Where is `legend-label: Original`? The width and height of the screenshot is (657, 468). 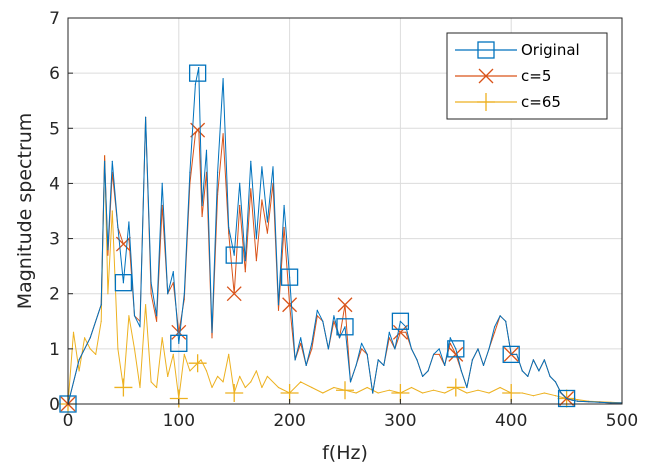 legend-label: Original is located at coordinates (550, 50).